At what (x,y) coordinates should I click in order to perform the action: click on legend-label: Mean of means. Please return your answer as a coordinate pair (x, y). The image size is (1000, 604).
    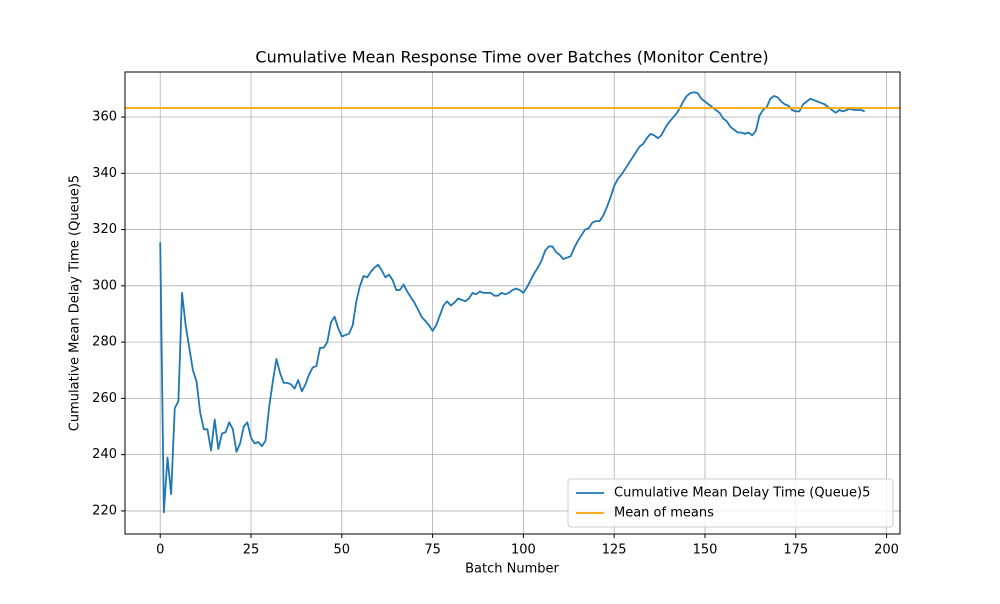
    Looking at the image, I should click on (664, 513).